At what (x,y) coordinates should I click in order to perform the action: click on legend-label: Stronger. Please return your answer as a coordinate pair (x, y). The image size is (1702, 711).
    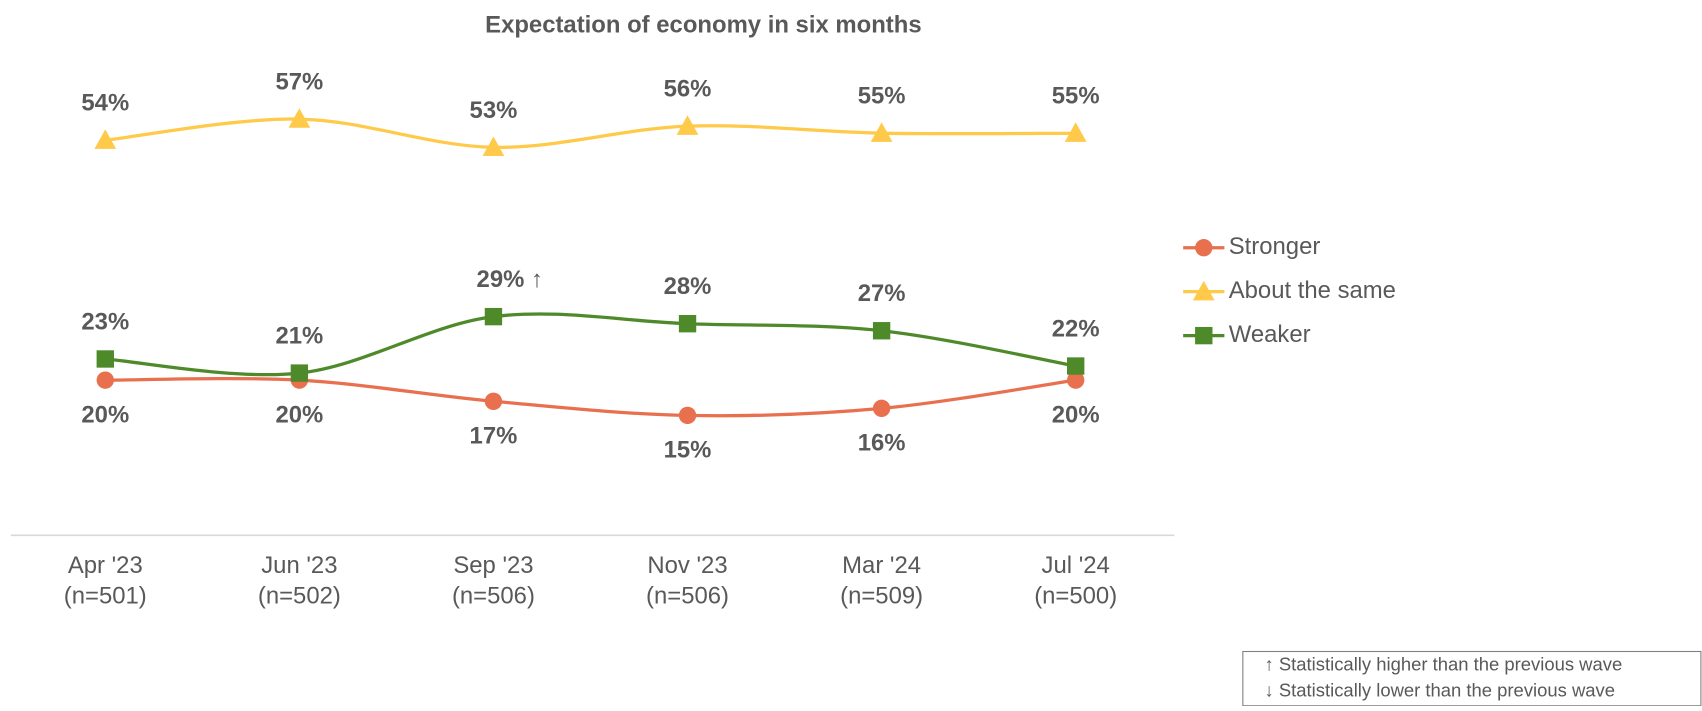
    Looking at the image, I should click on (1275, 246).